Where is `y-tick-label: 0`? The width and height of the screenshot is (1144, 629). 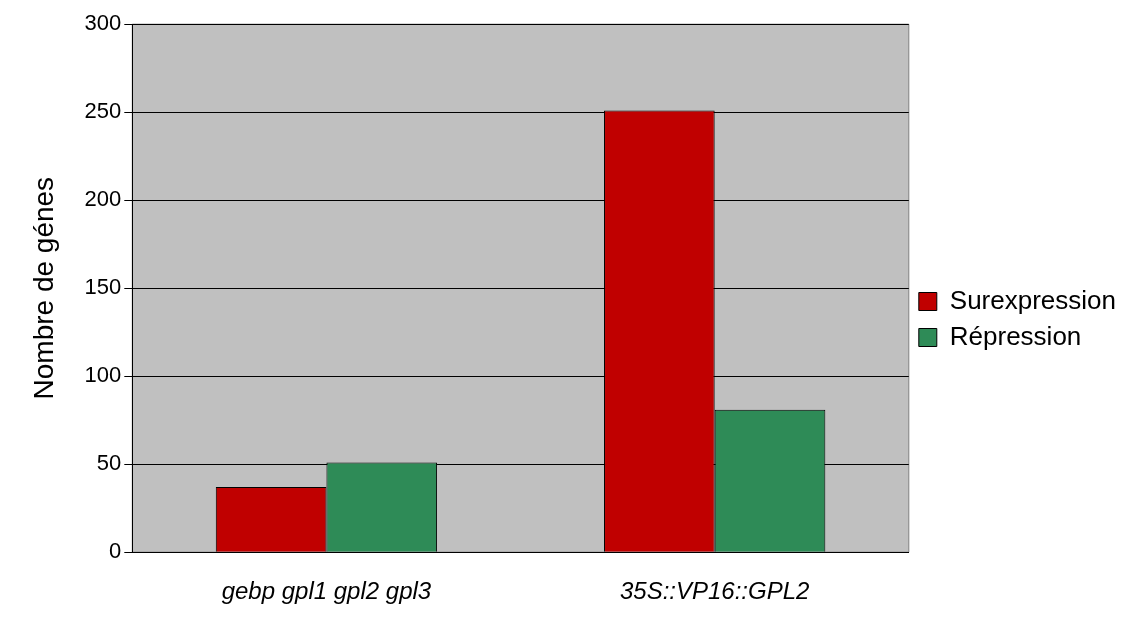
y-tick-label: 0 is located at coordinates (115, 551).